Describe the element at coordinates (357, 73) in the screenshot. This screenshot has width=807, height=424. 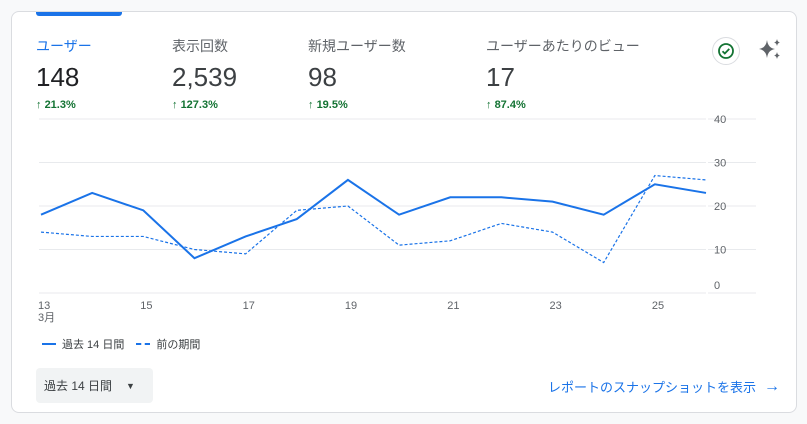
I see `metric-new-users: 新規ユーザー数 98 ↑ 19.5%` at that location.